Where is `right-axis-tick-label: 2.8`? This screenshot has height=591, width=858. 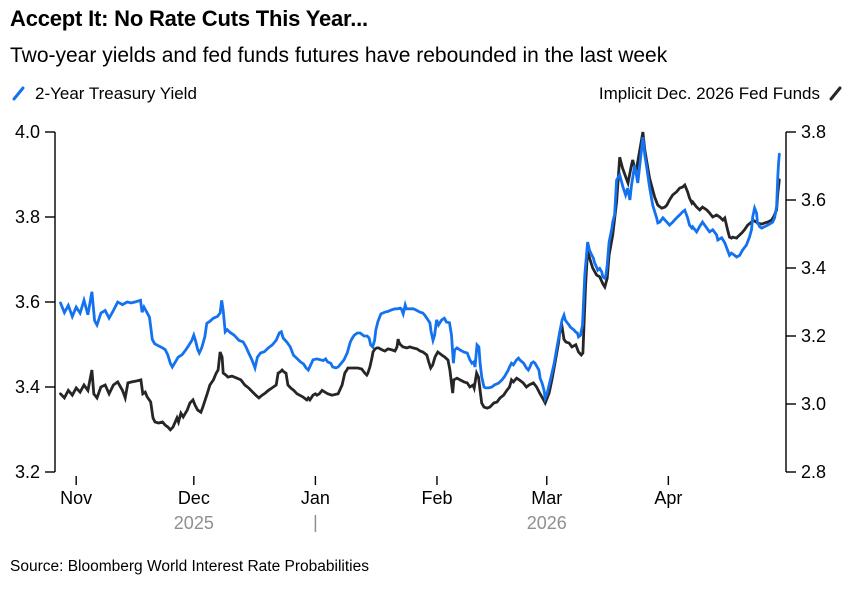
right-axis-tick-label: 2.8 is located at coordinates (813, 472).